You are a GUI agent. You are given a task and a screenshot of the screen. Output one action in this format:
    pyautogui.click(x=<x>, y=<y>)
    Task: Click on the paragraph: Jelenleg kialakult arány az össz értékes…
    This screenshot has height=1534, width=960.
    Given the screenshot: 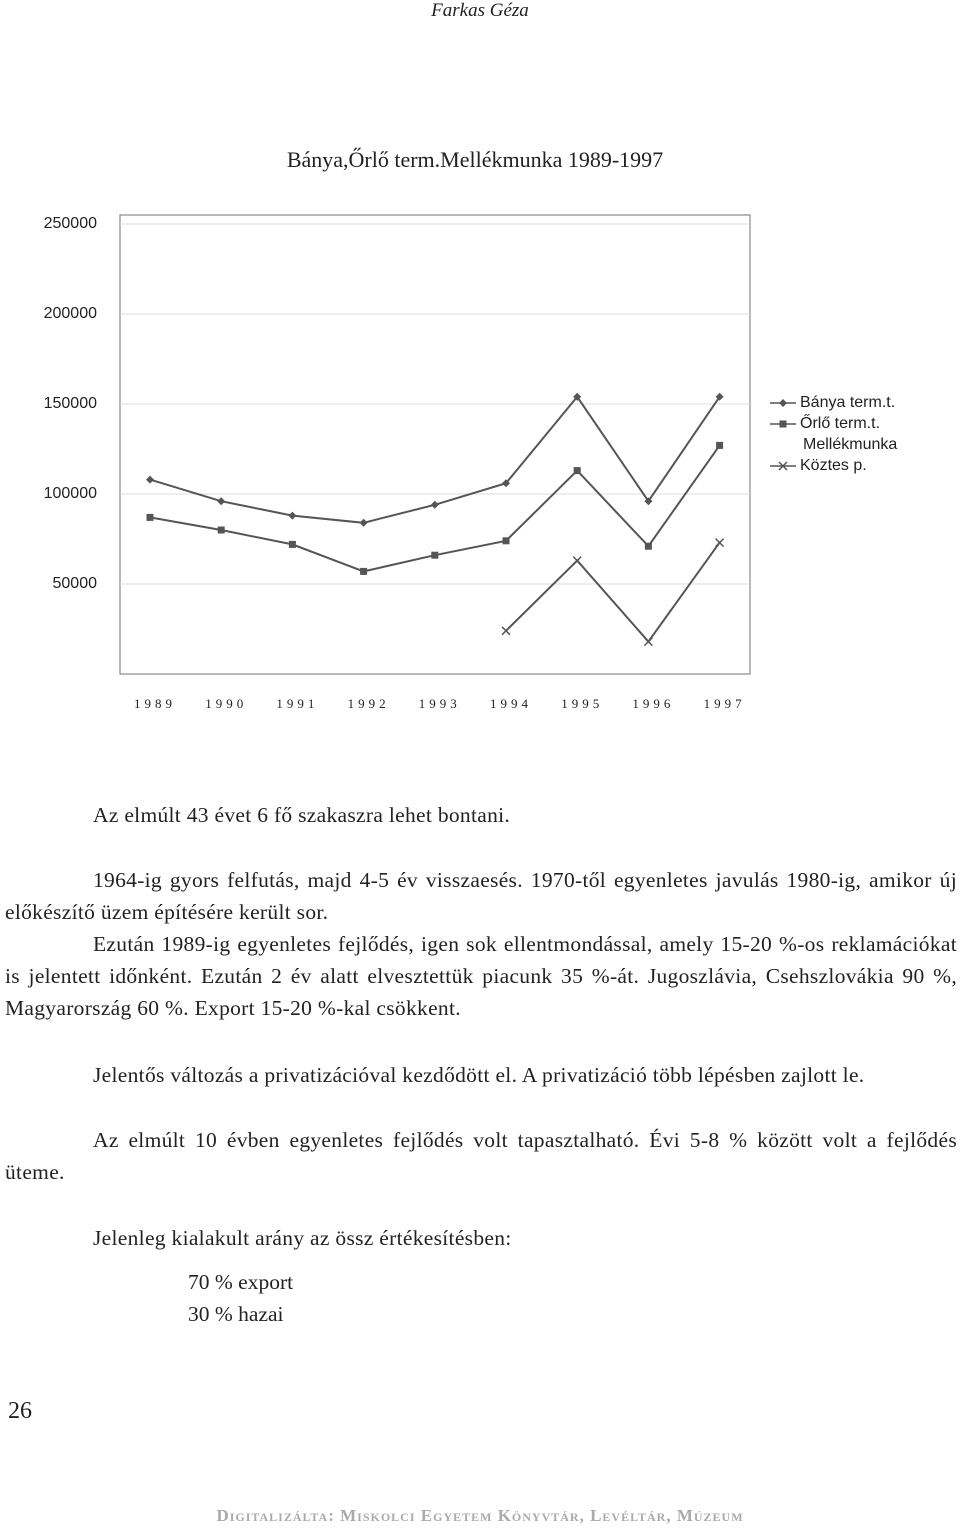 What is the action you would take?
    pyautogui.click(x=302, y=1238)
    